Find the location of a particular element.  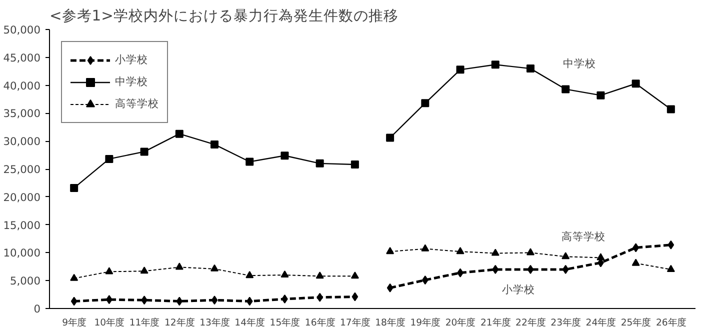

annotation: 小学校 is located at coordinates (518, 289).